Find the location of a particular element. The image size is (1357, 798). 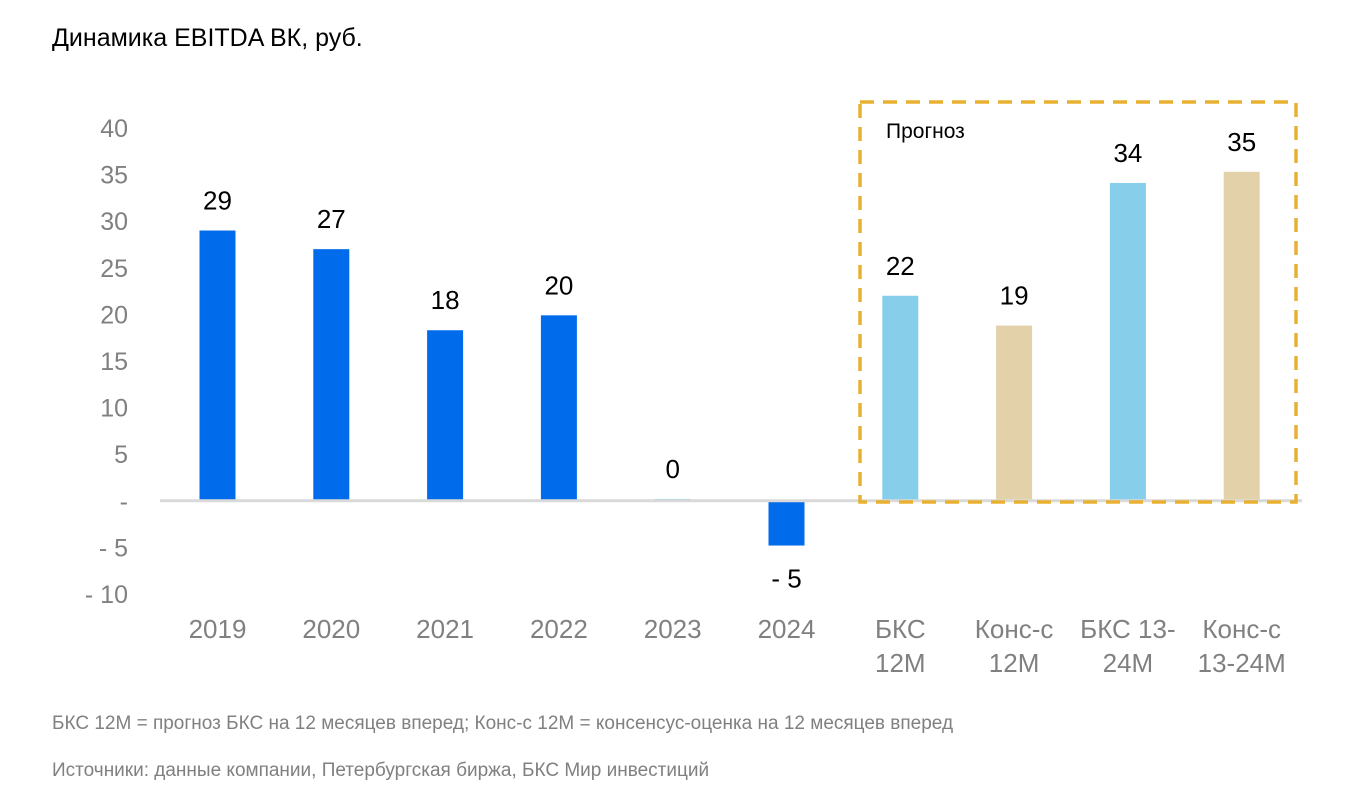

data-label: 35 is located at coordinates (1241, 142).